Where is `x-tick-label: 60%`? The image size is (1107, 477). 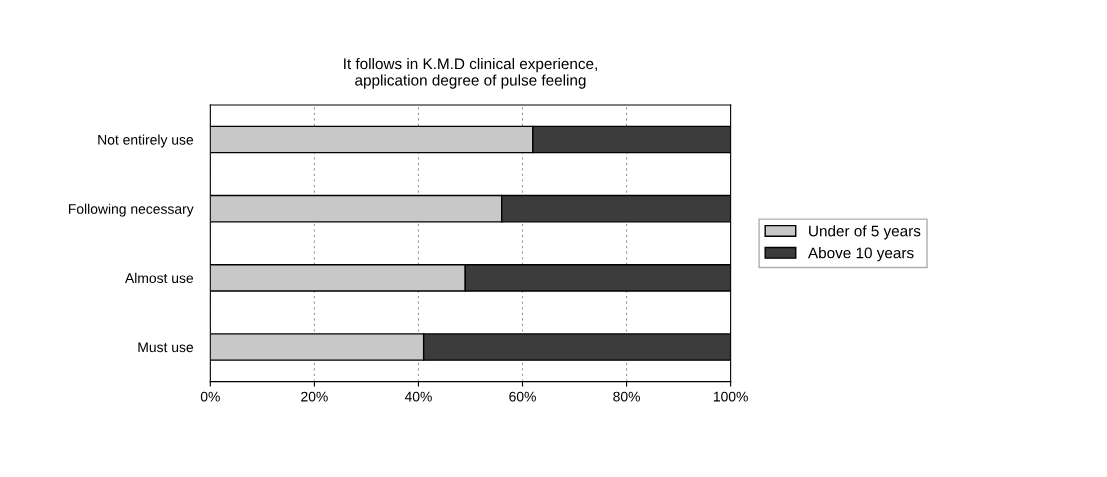
x-tick-label: 60% is located at coordinates (522, 396).